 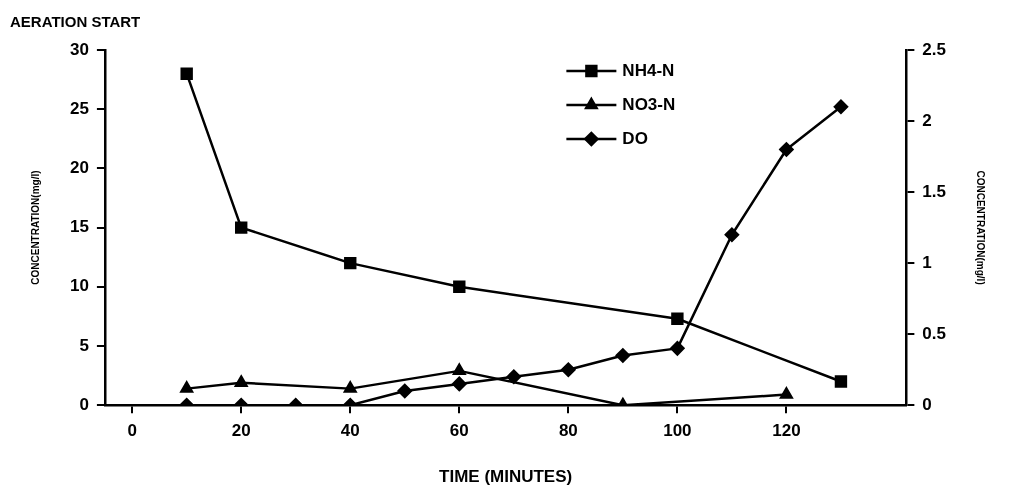 What do you see at coordinates (934, 191) in the screenshot?
I see `y2-tick-label: 1.5` at bounding box center [934, 191].